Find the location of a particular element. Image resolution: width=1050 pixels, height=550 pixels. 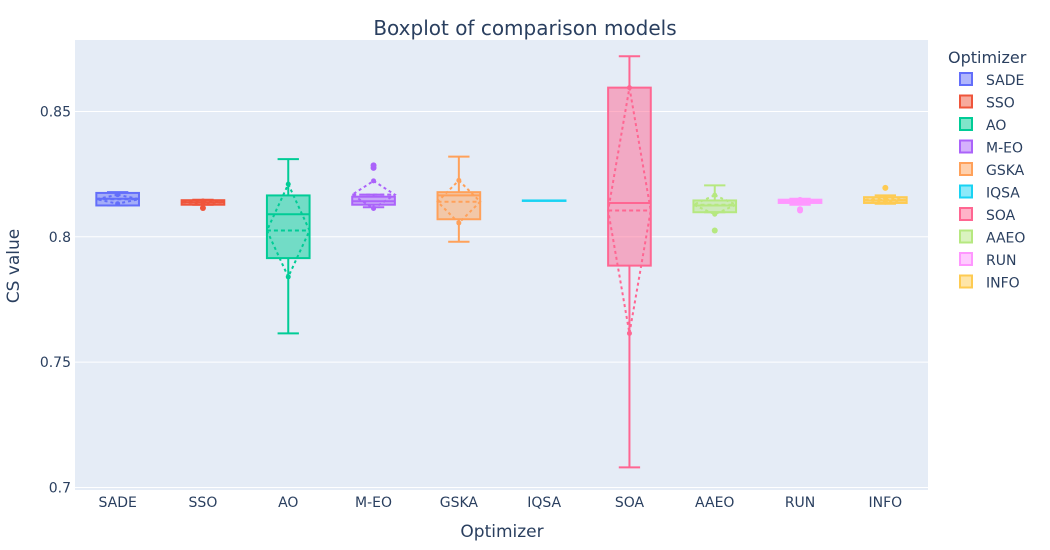

legend-item-sso: SSO is located at coordinates (987, 103).